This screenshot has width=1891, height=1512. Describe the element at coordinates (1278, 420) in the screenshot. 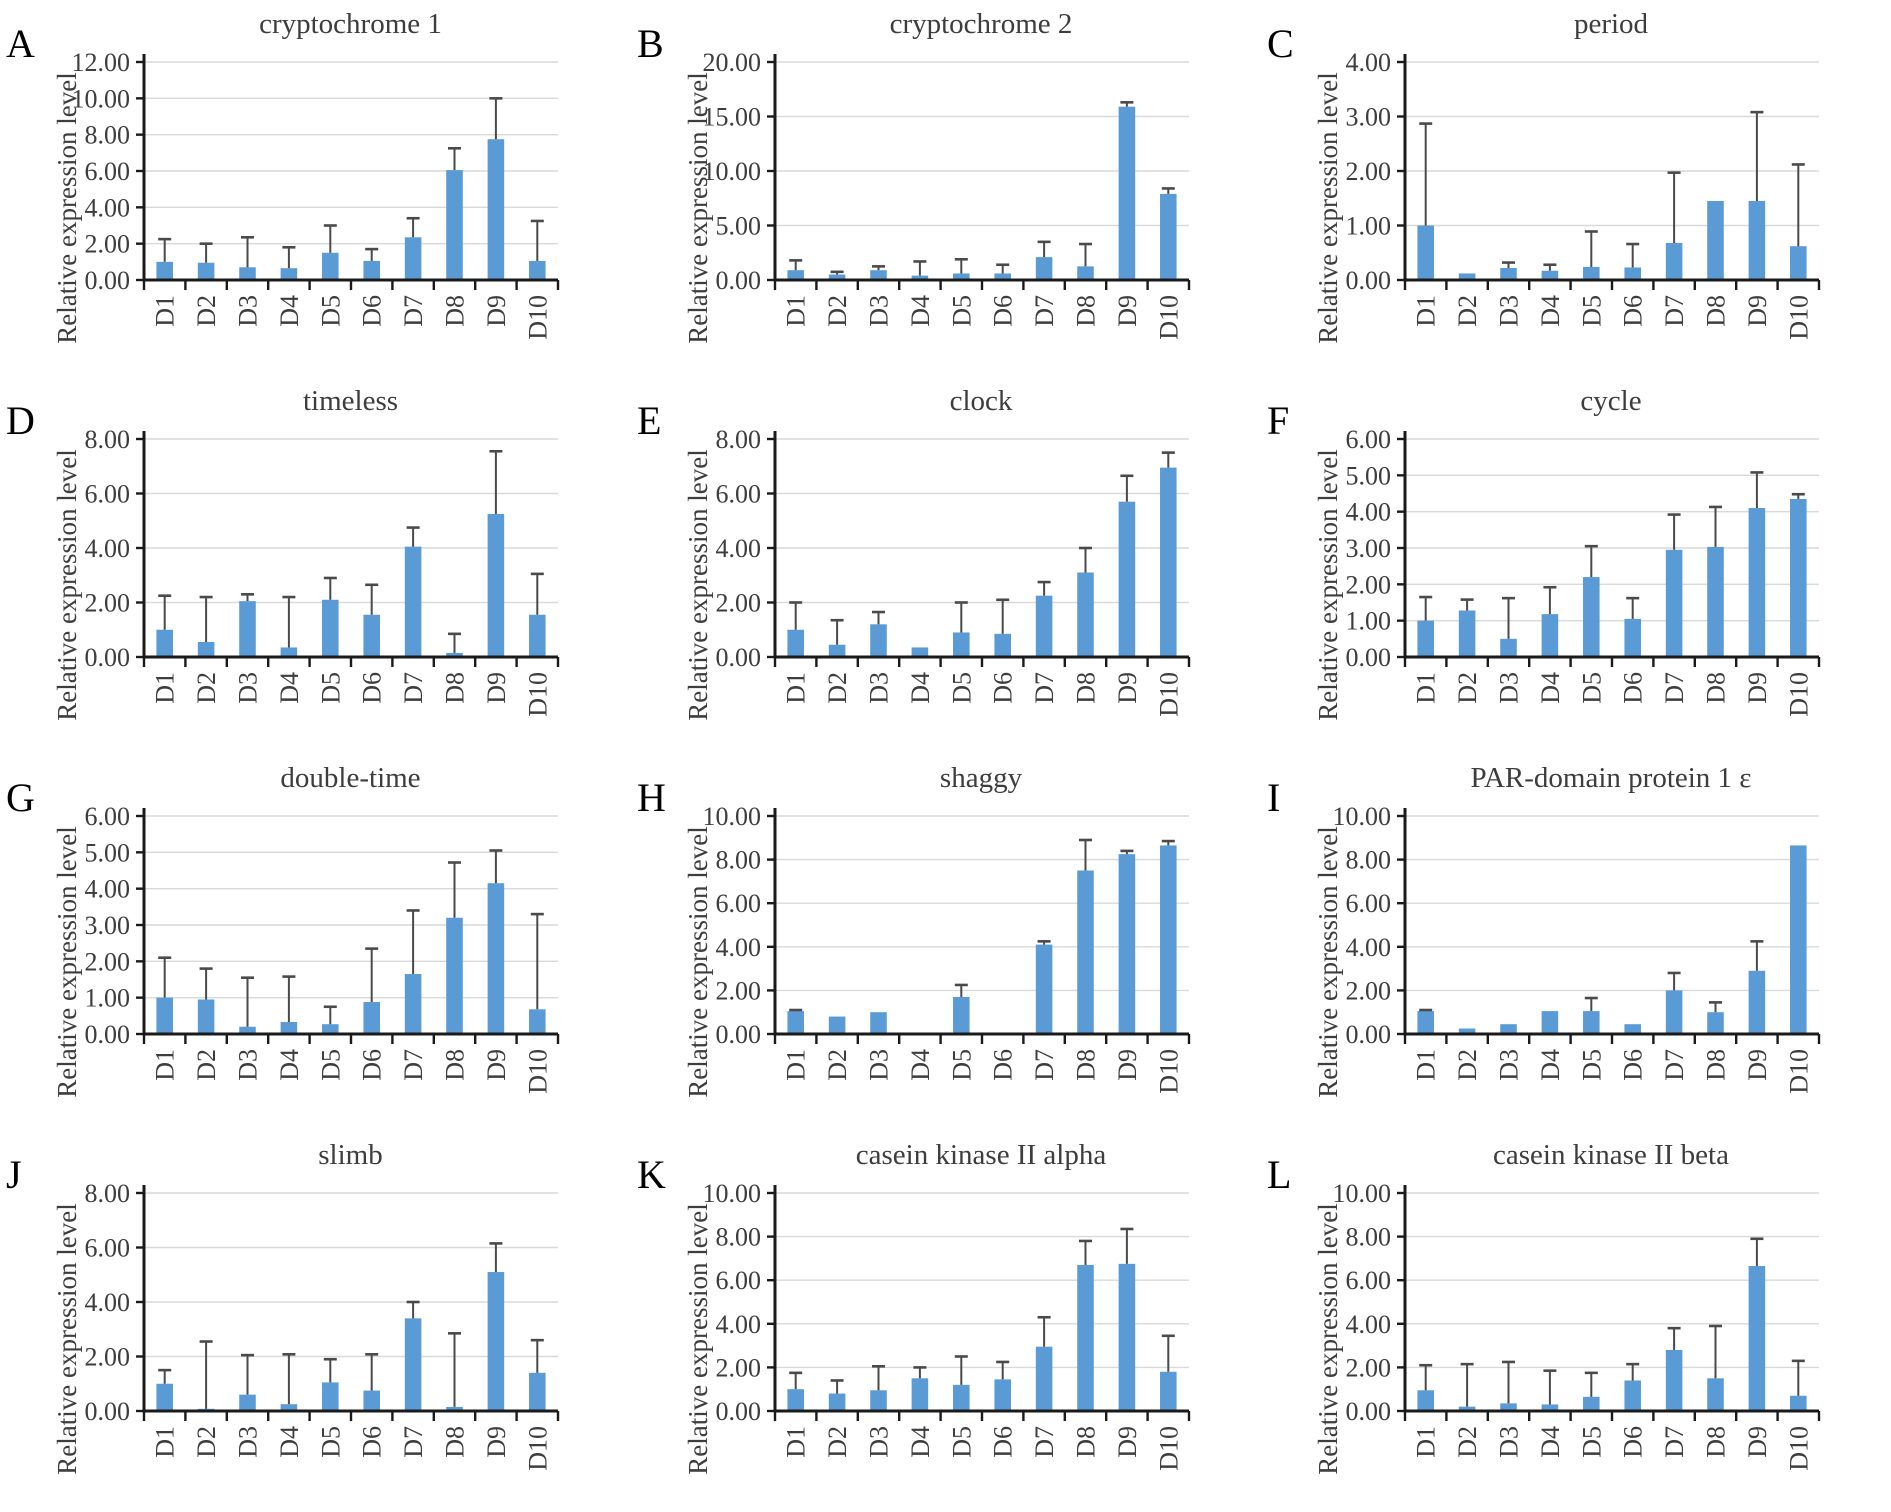

I see `panel-label-F: F` at that location.